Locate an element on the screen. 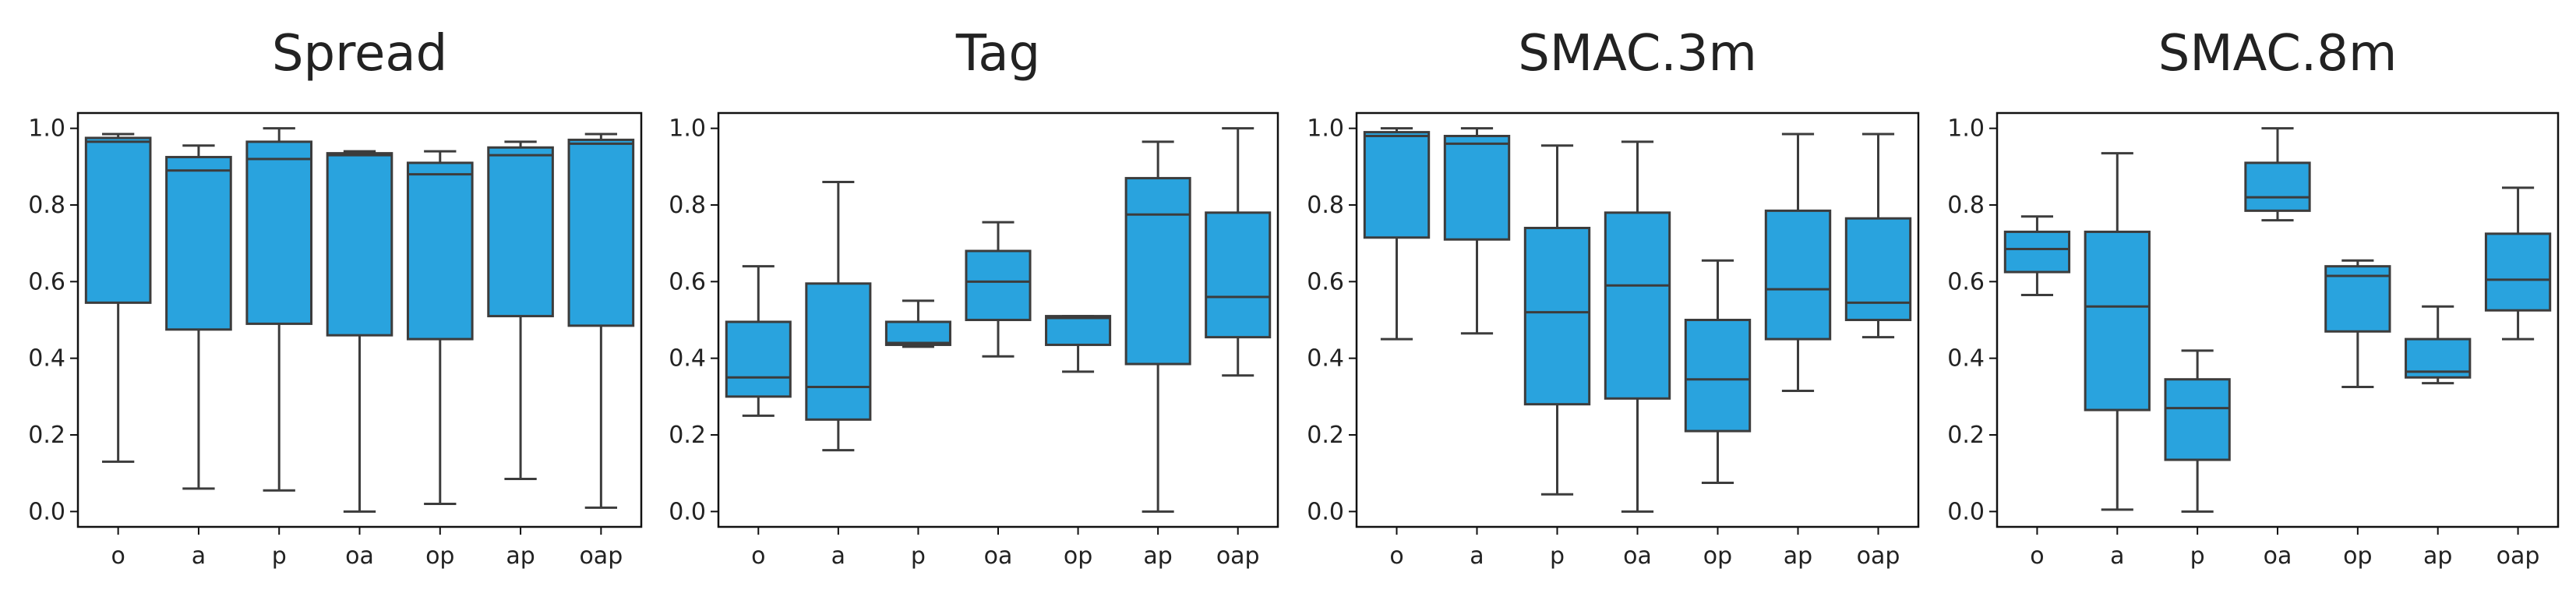  panel-title: Tag is located at coordinates (997, 54).